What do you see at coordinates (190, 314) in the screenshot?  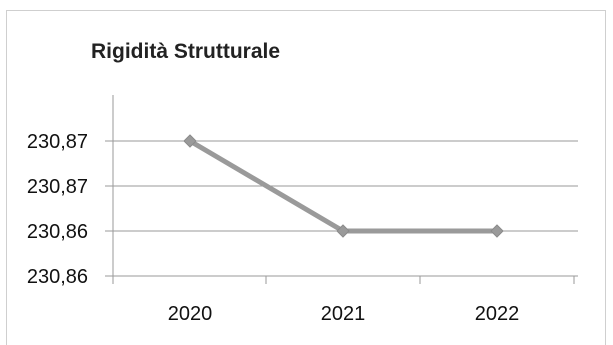 I see `x-tick-label: 2020` at bounding box center [190, 314].